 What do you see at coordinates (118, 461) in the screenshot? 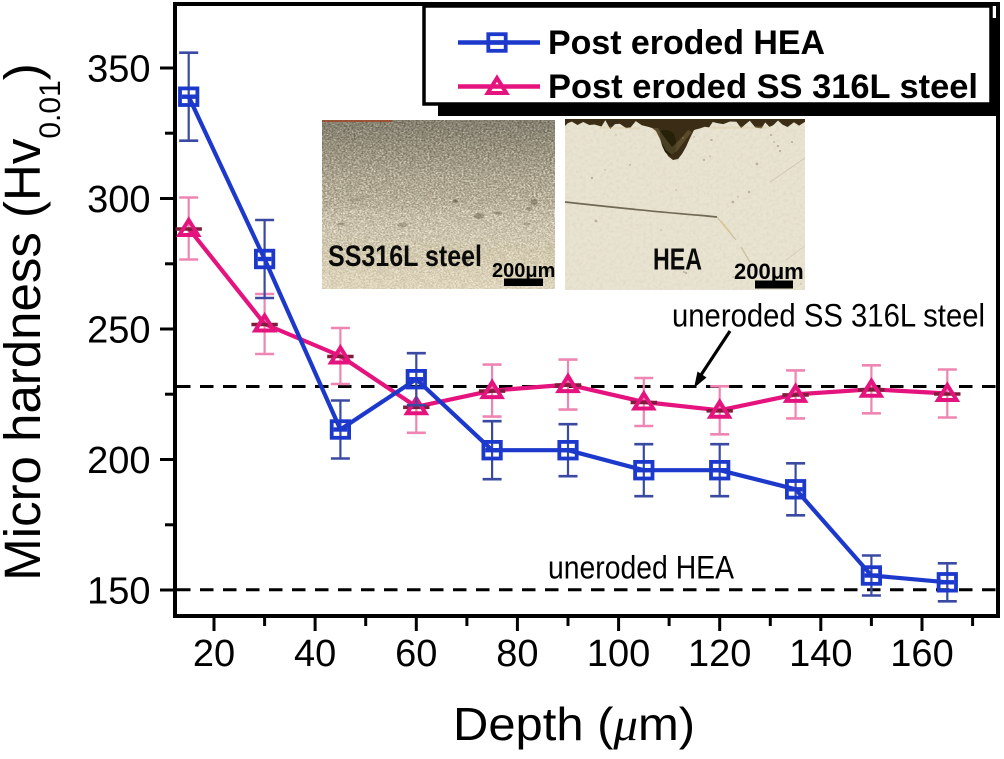
I see `svg-text: 200` at bounding box center [118, 461].